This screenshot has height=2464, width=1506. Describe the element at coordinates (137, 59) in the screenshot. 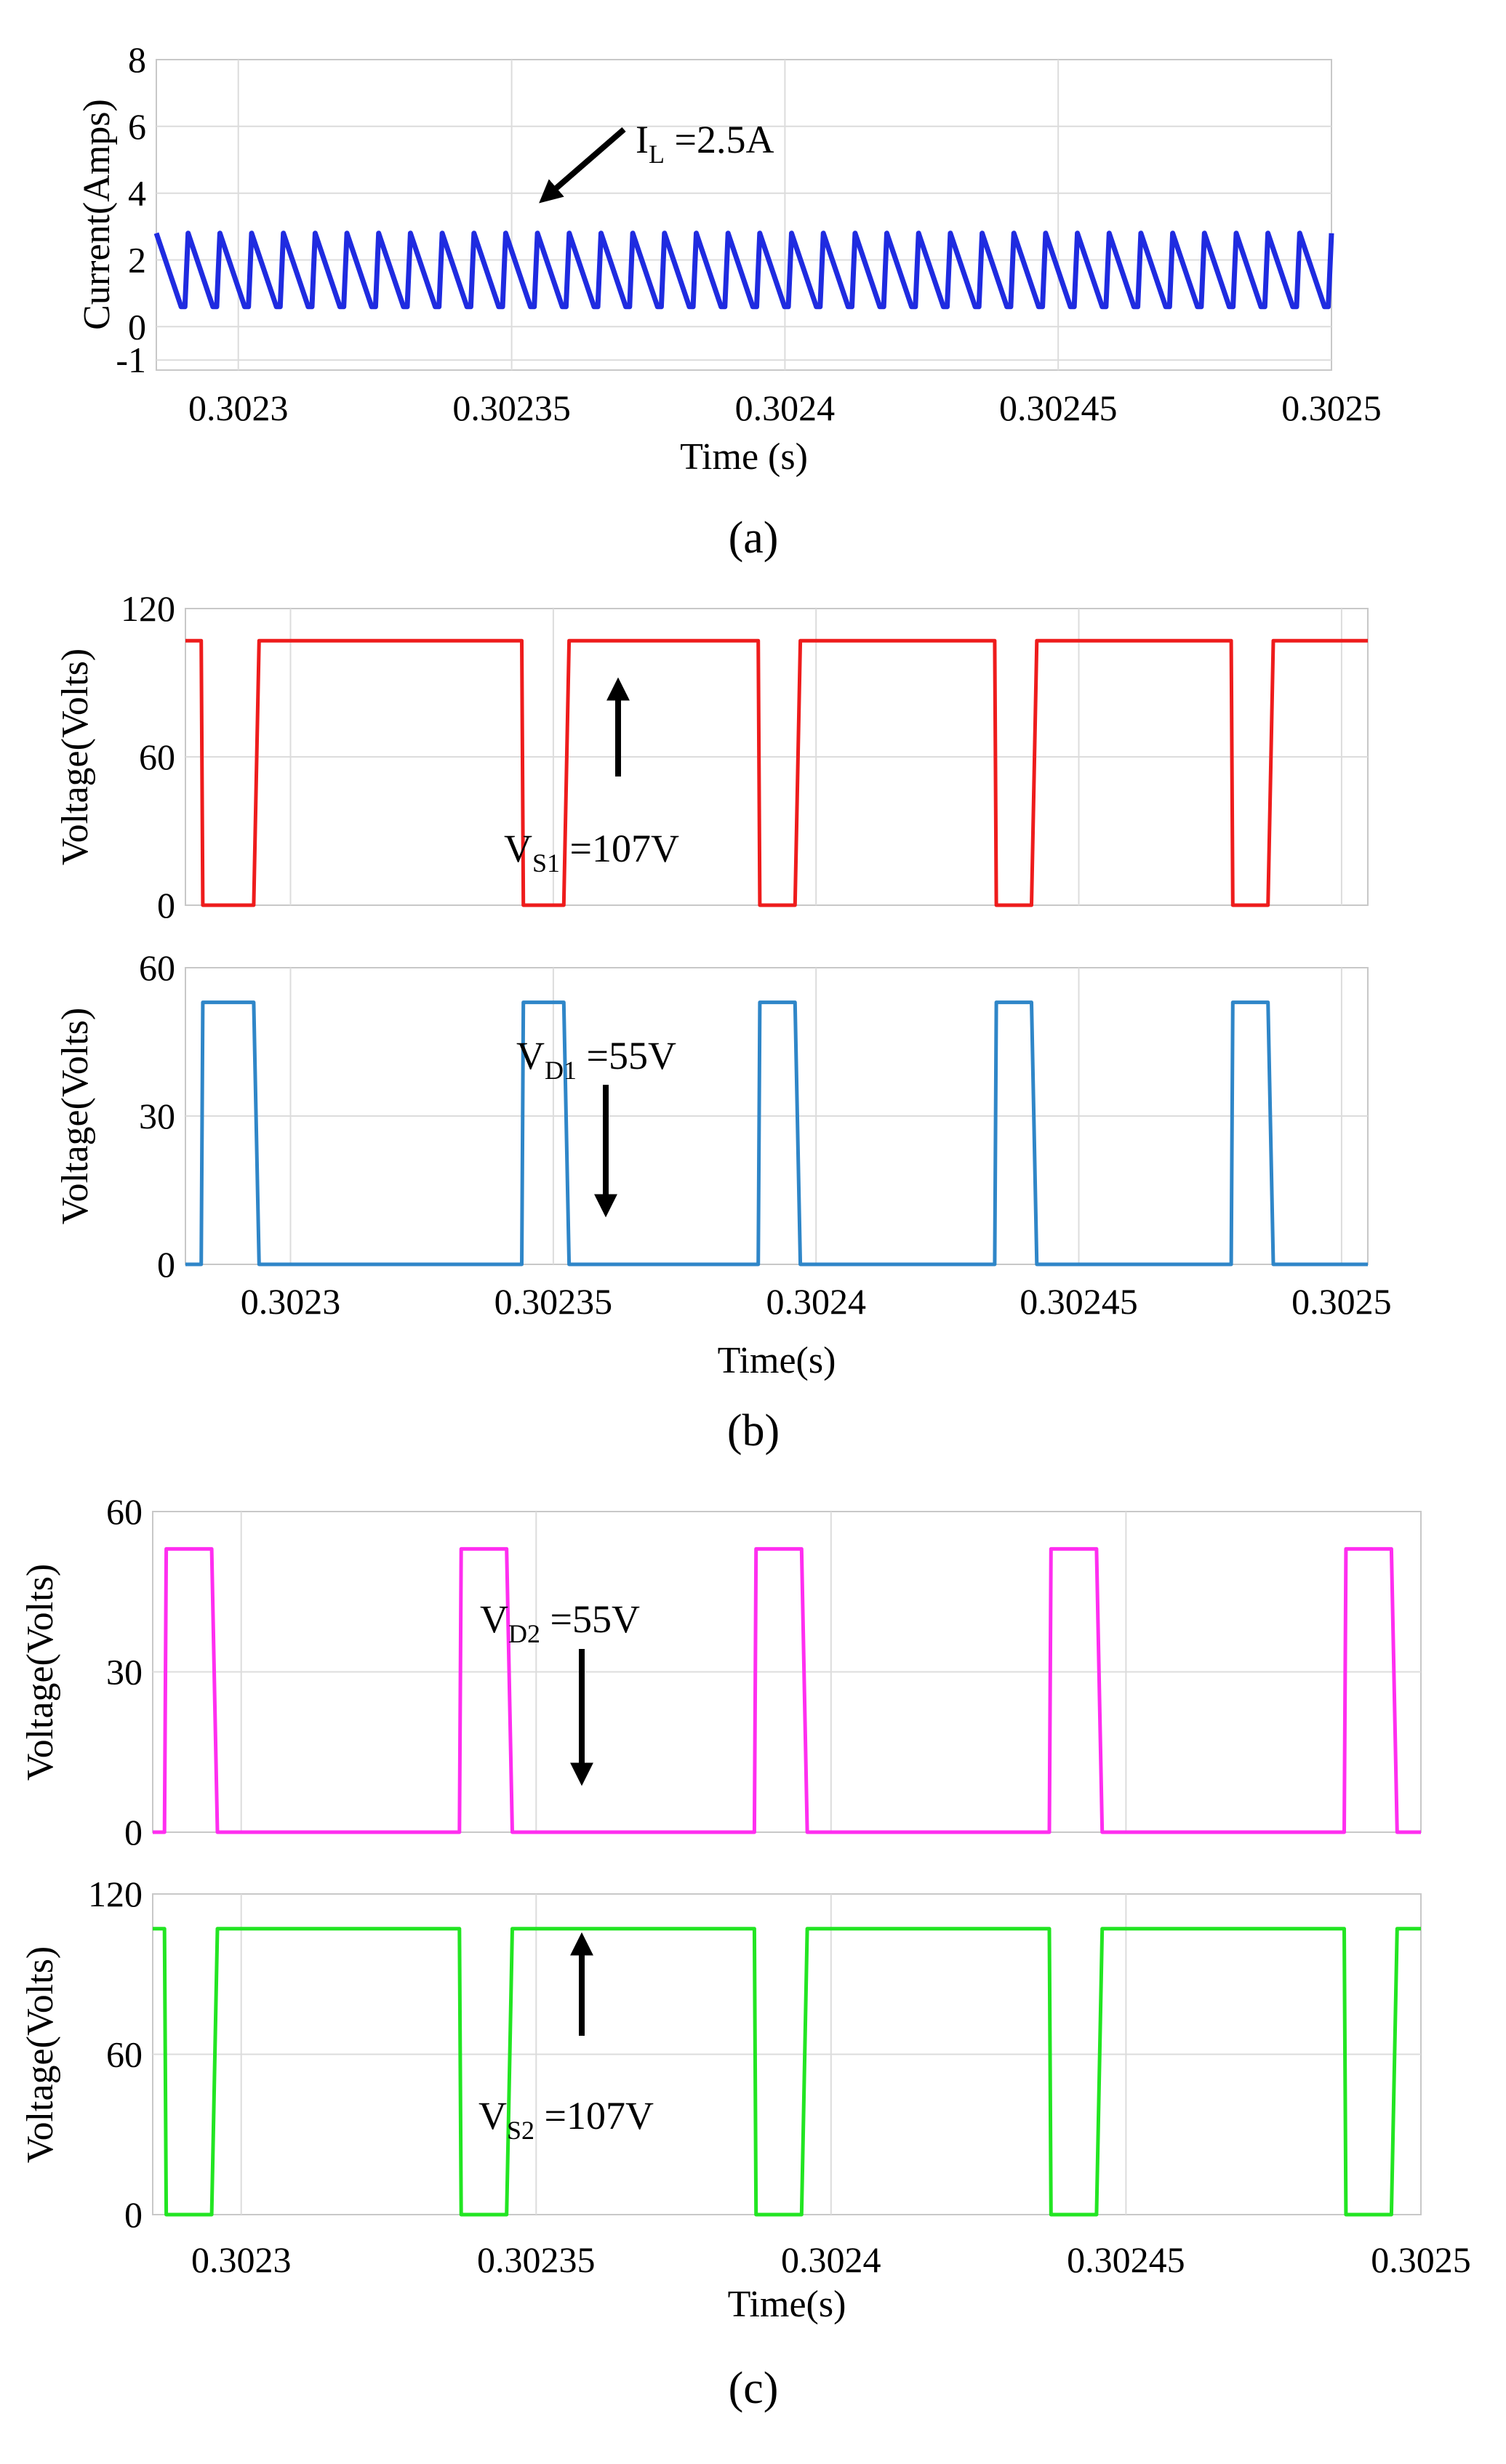

I see `ytick-label: 8` at that location.